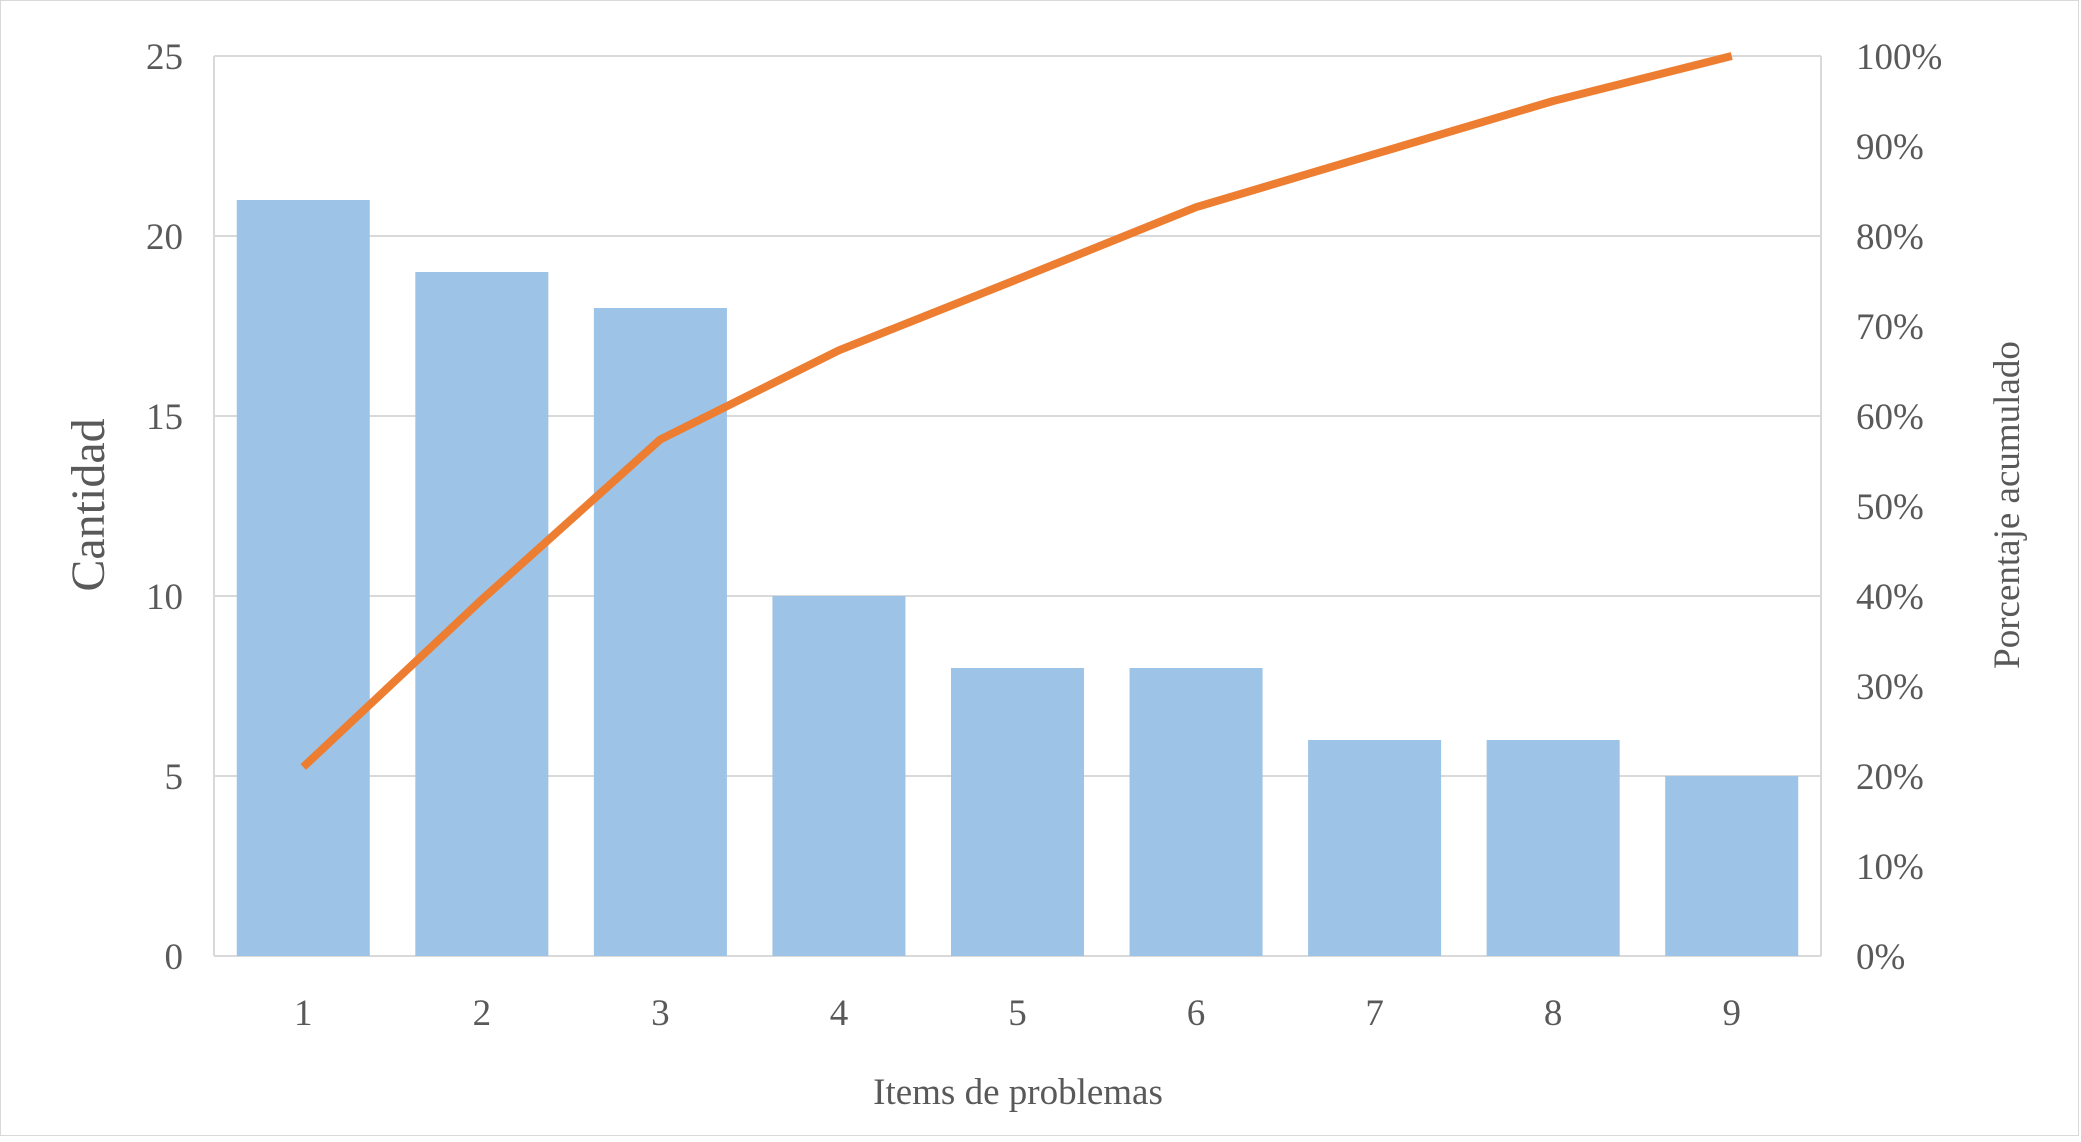  I want to click on x-tick-label: 1, so click(303, 1013).